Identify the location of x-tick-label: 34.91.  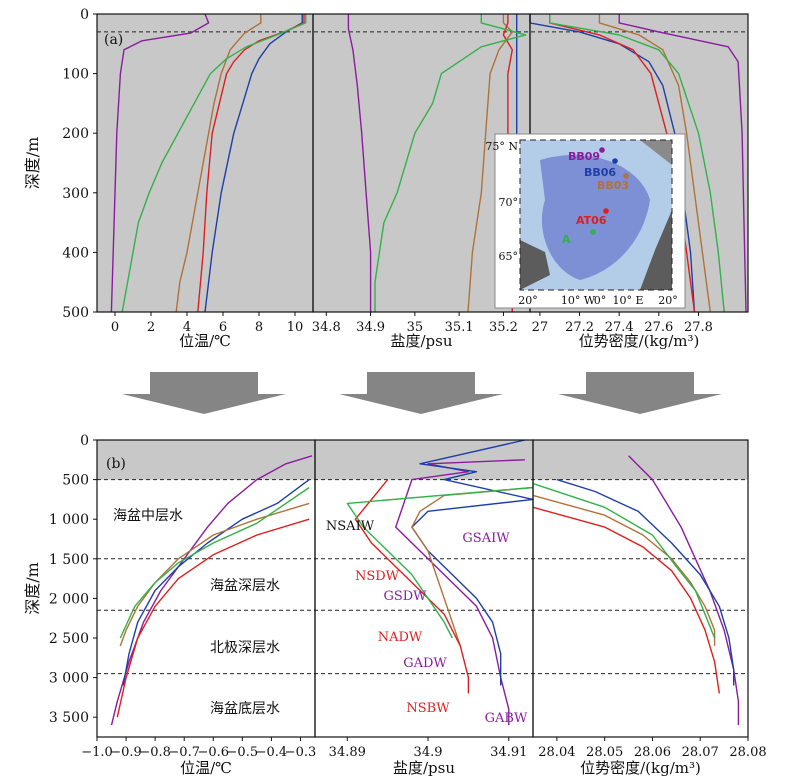
(508, 752).